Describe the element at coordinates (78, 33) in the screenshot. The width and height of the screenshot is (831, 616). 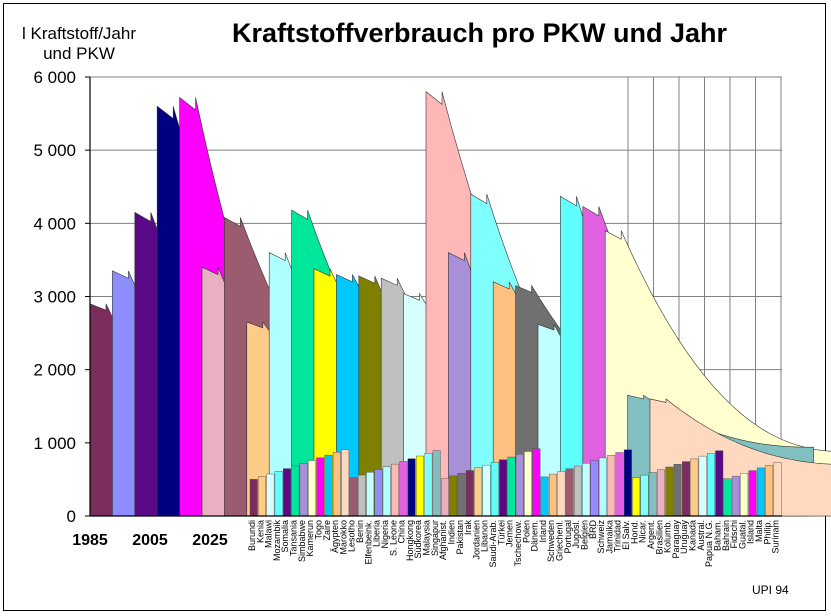
I see `y-axis-label-line-1: l Kraftstoff/Jahr` at that location.